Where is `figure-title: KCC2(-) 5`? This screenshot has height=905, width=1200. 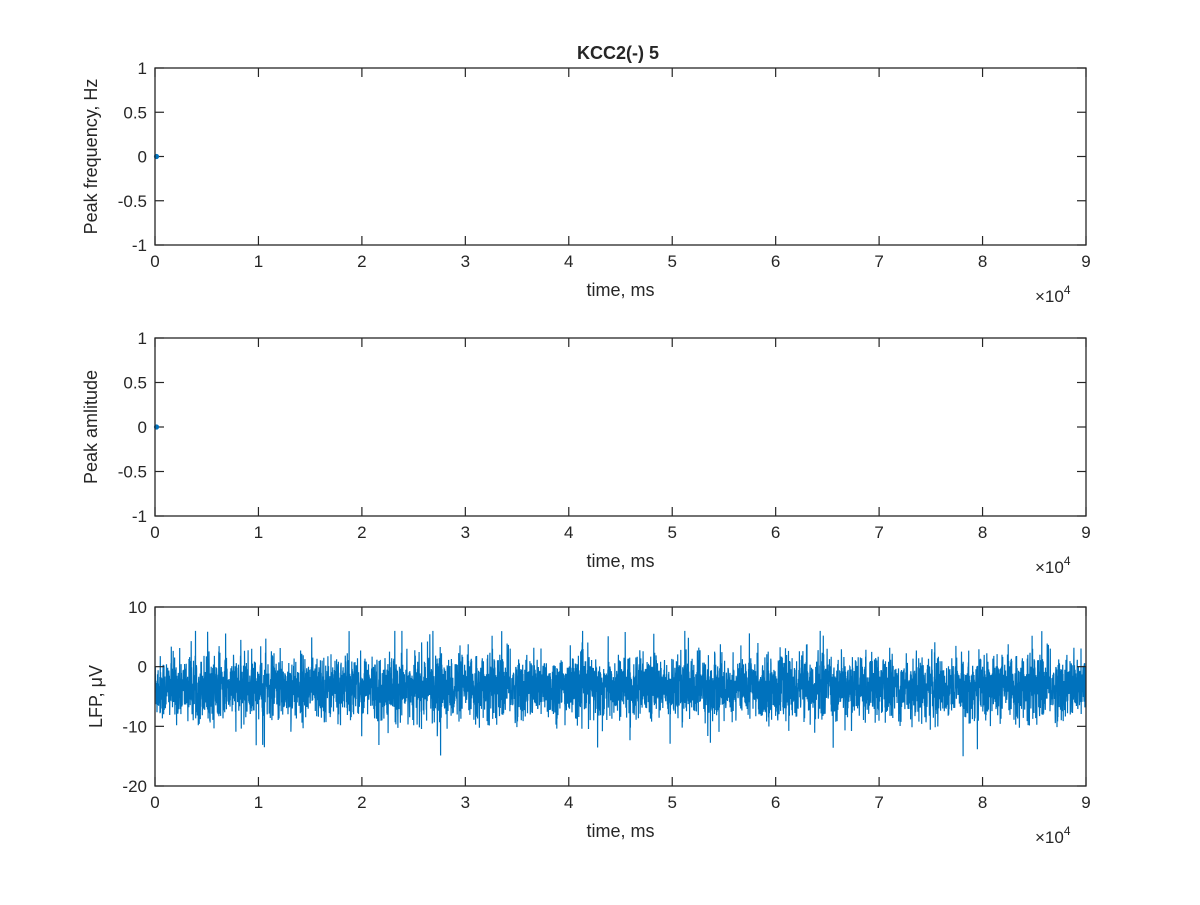 figure-title: KCC2(-) 5 is located at coordinates (618, 53).